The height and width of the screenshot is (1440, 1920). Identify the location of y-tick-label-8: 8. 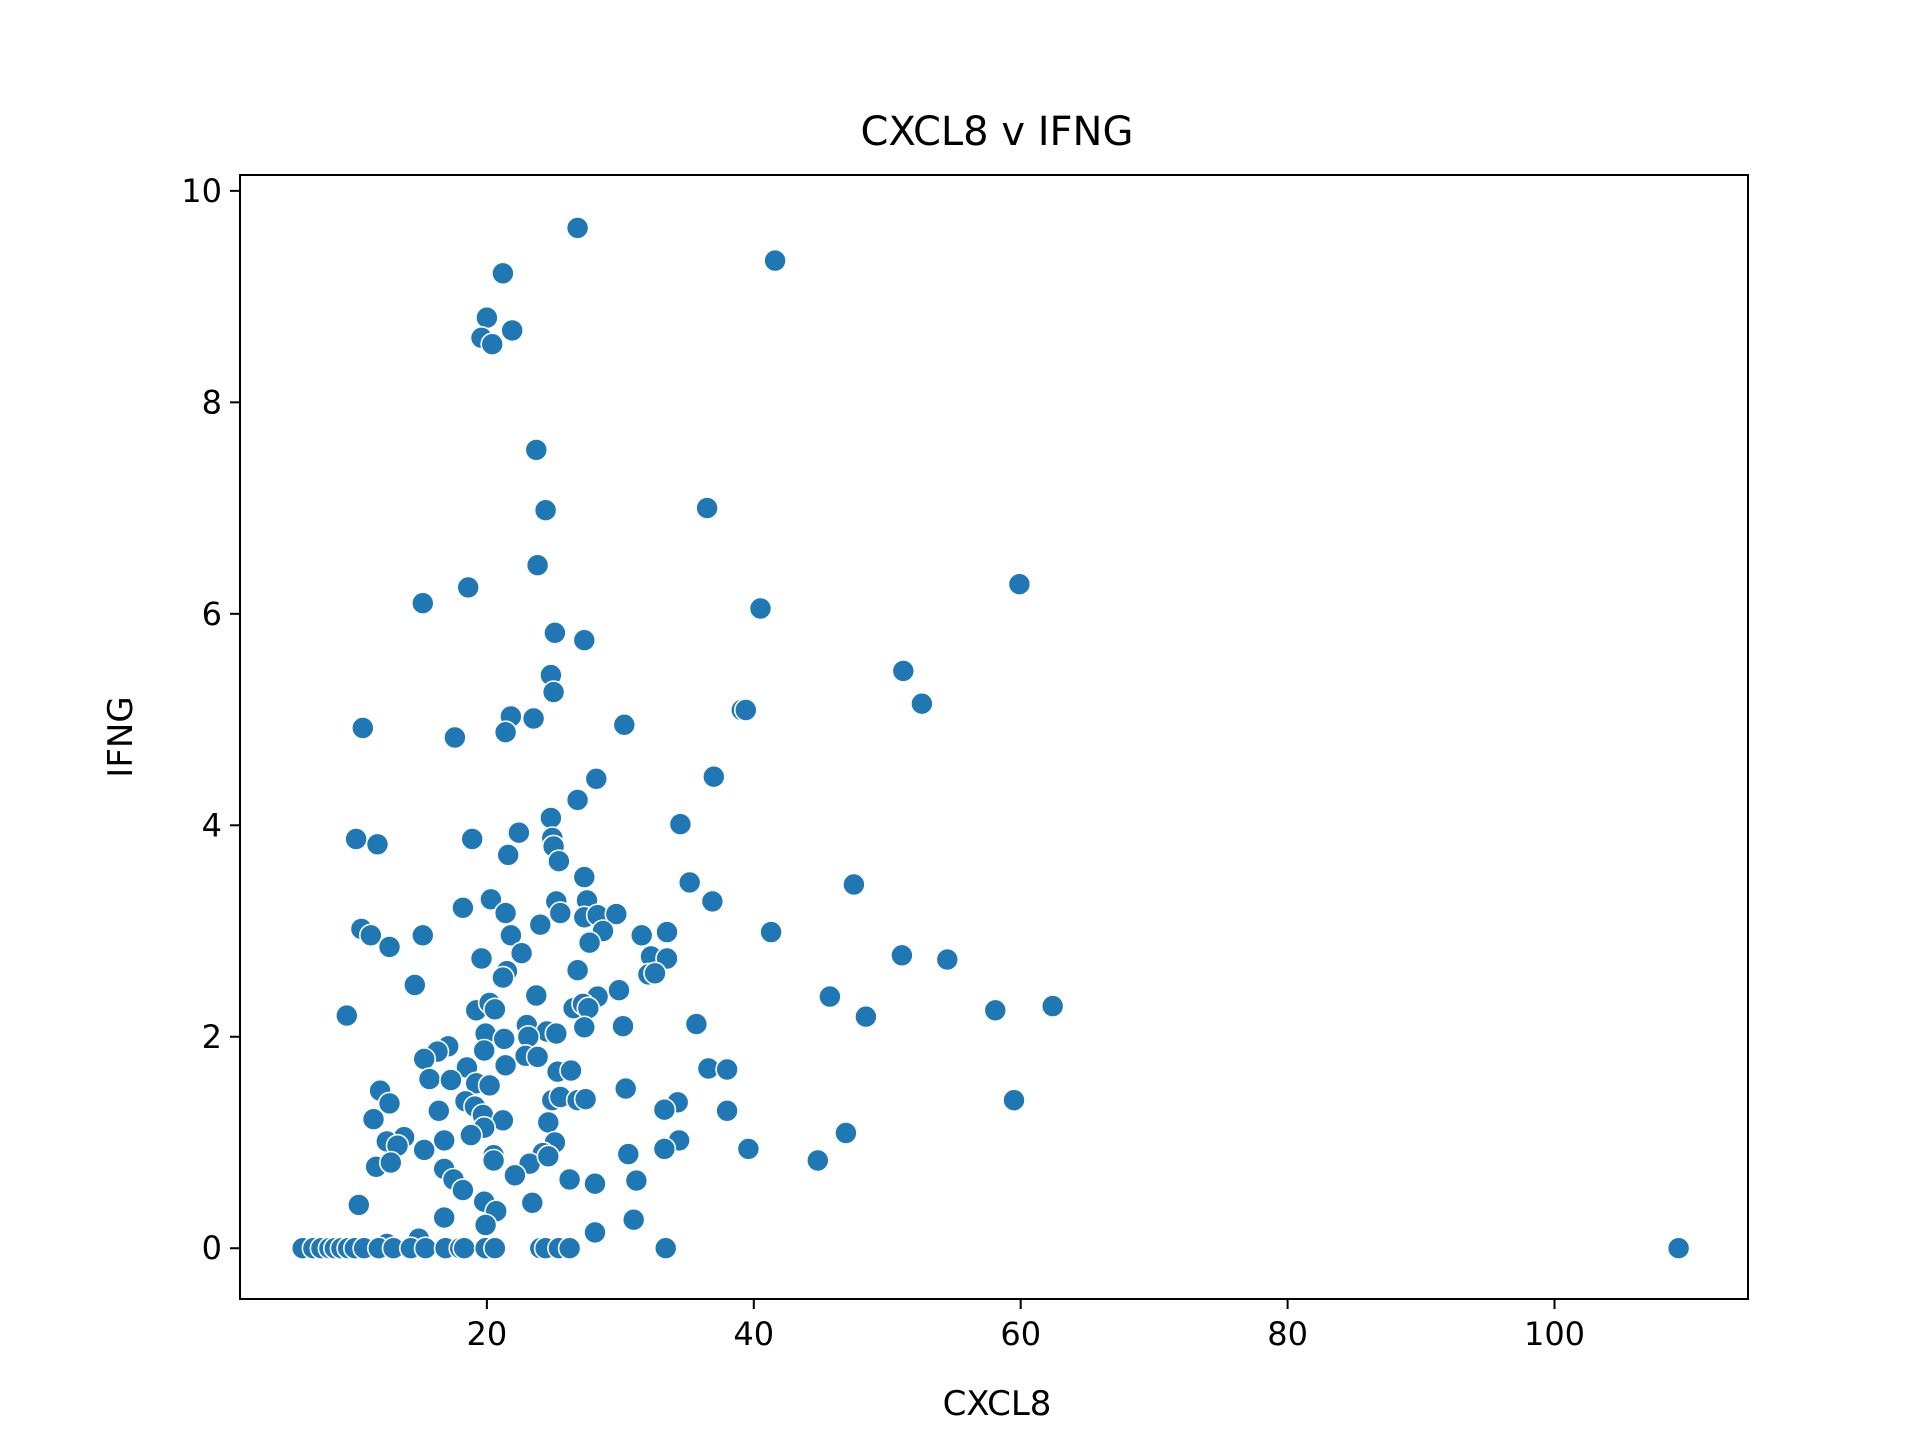
(212, 402).